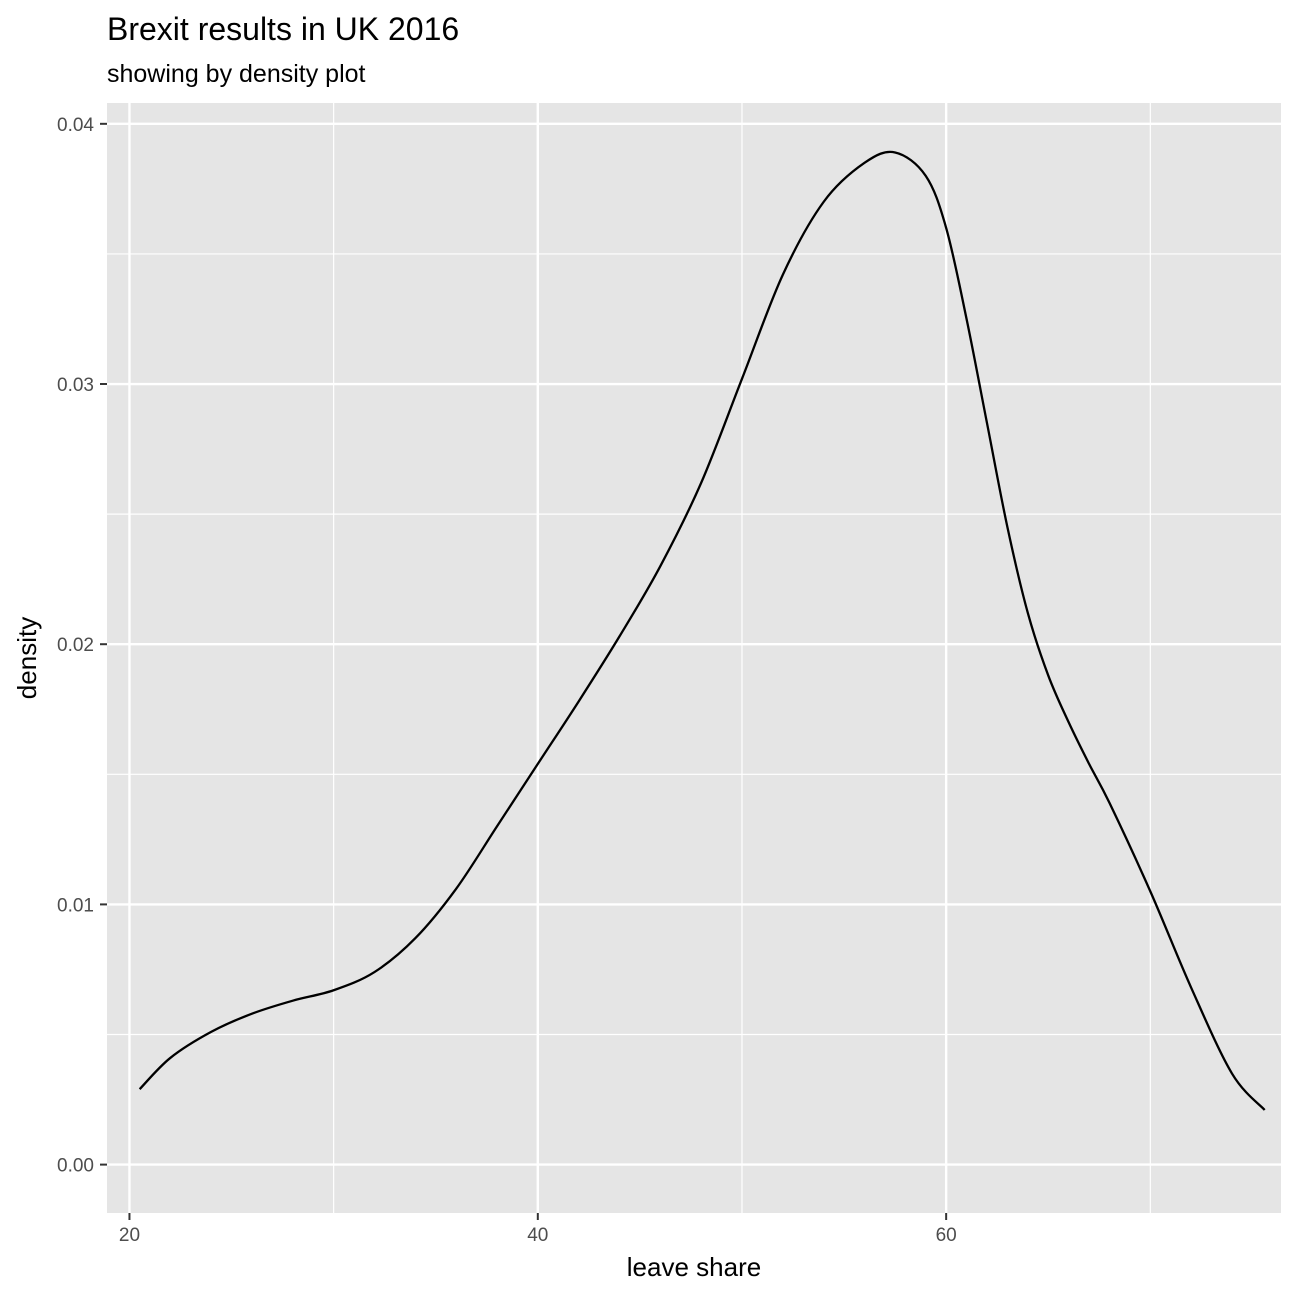  I want to click on y-tick-label: 0.01, so click(75, 905).